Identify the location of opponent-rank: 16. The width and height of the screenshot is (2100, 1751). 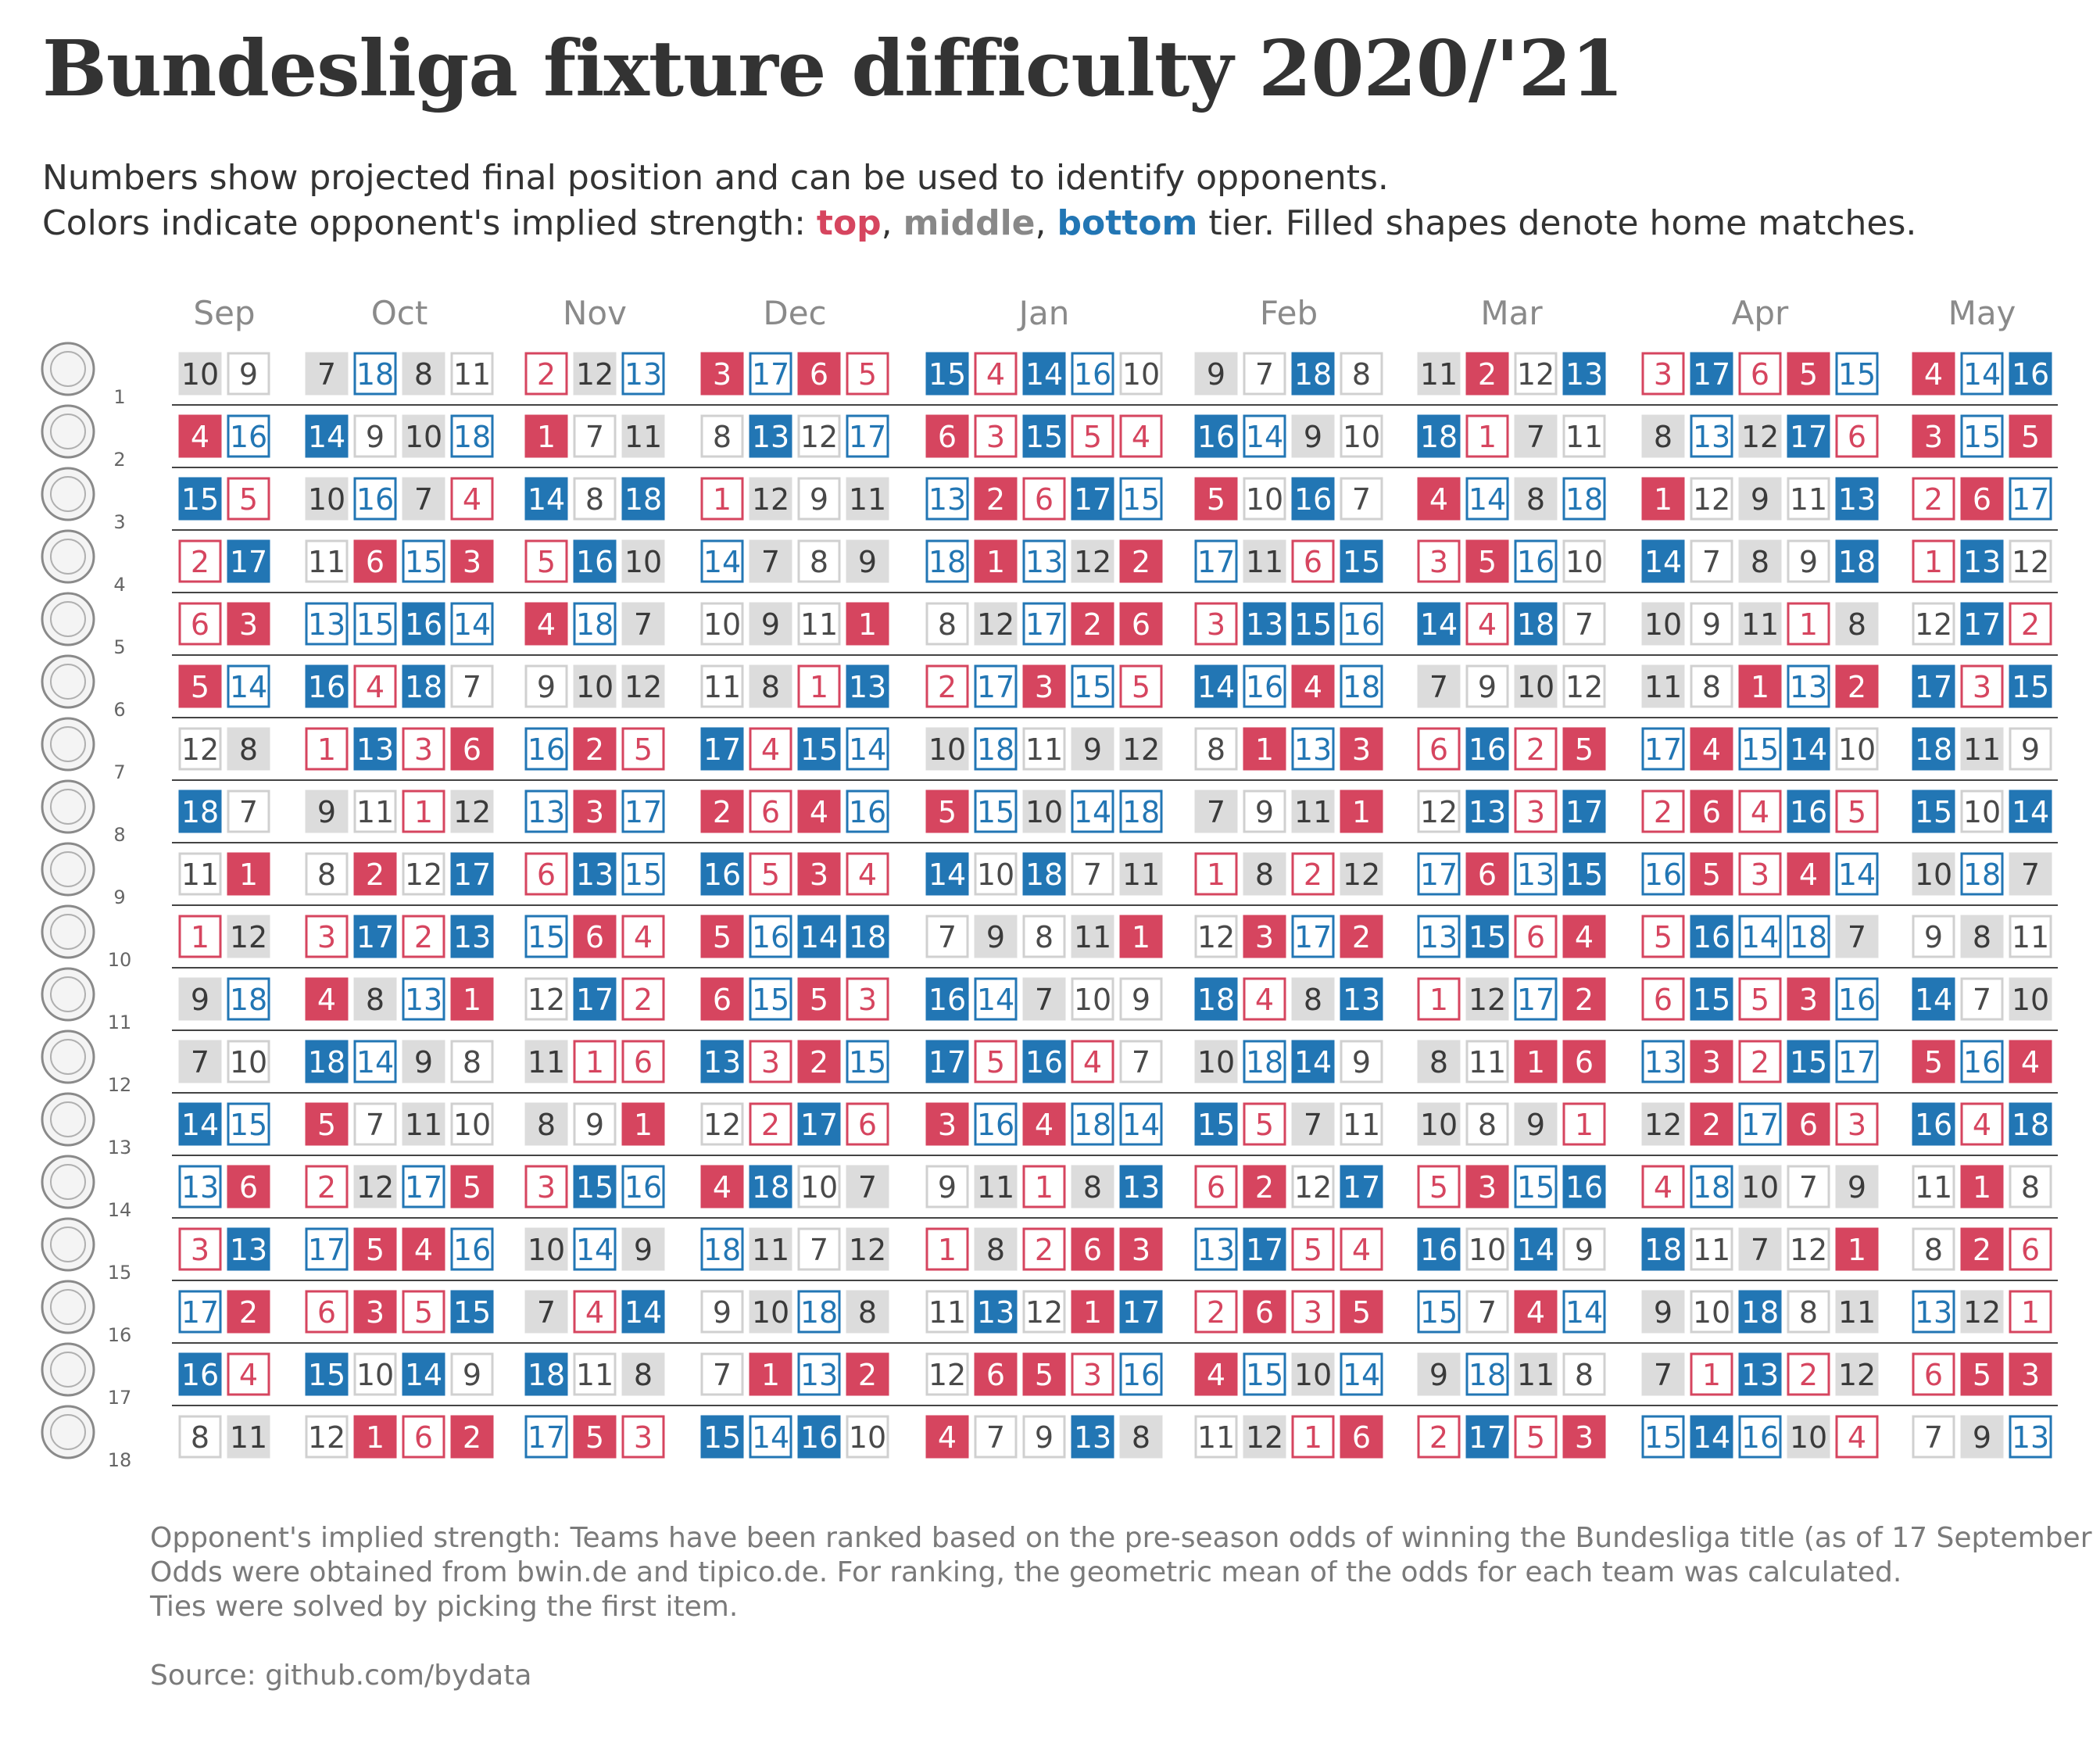
(2030, 374).